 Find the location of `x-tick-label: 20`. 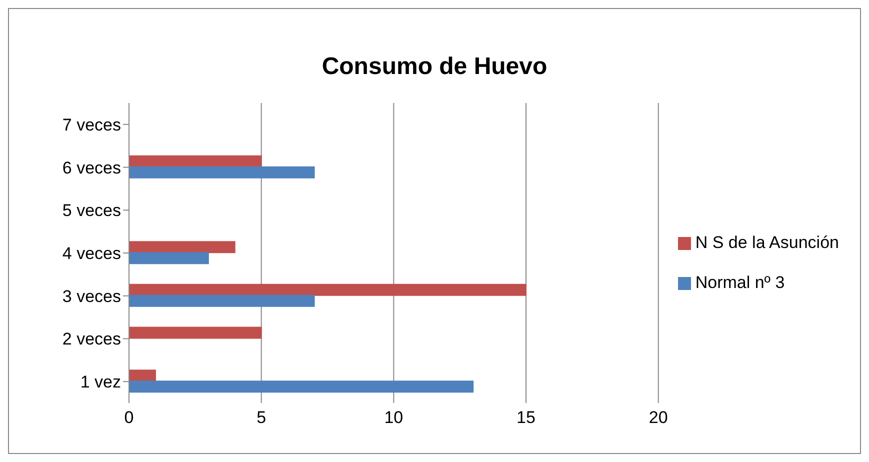

x-tick-label: 20 is located at coordinates (658, 418).